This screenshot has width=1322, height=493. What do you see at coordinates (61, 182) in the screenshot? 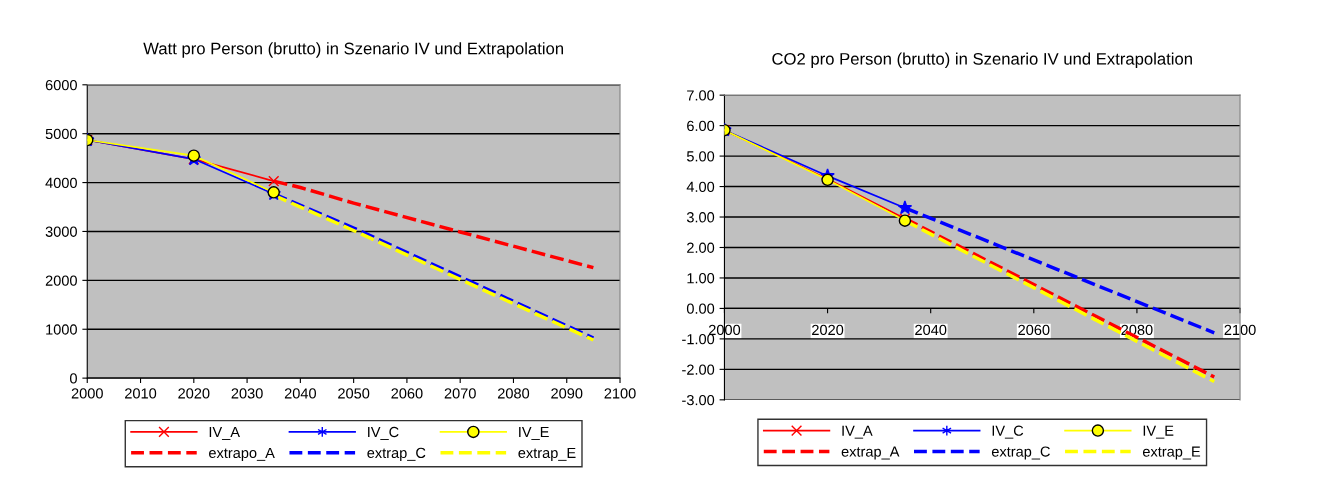
I see `y-tick-label: 4000` at bounding box center [61, 182].